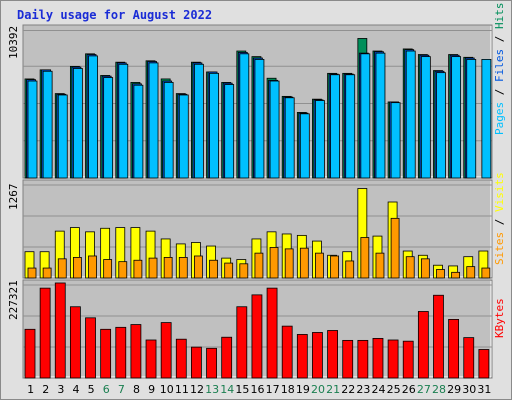  I want to click on x-tick-day-14: 14, so click(227, 389).